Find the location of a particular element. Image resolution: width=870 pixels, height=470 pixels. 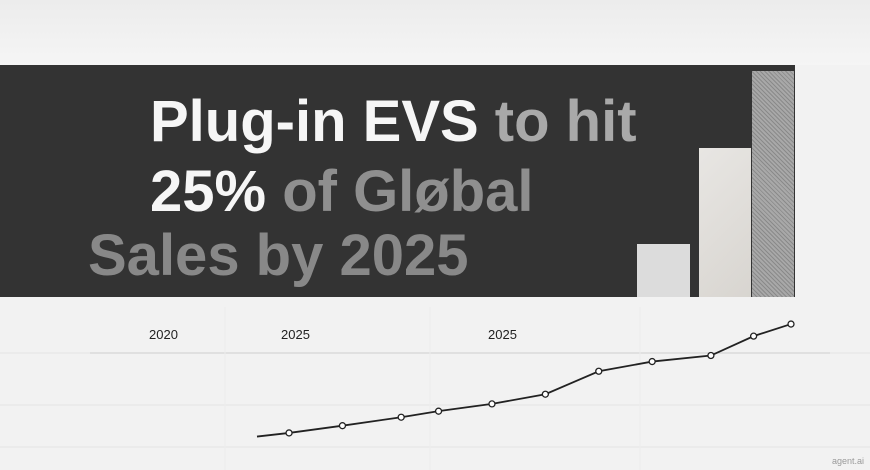

bar-medium is located at coordinates (725, 222).